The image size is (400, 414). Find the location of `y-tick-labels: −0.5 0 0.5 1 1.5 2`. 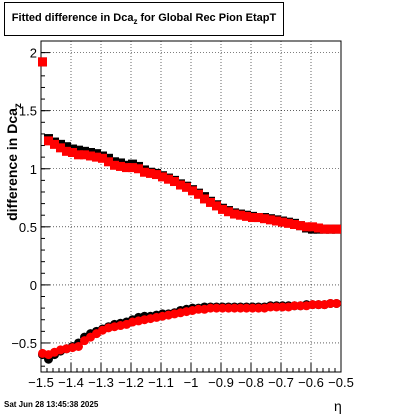

y-tick-labels: −0.5 0 0.5 1 1.5 2 is located at coordinates (24, 198).